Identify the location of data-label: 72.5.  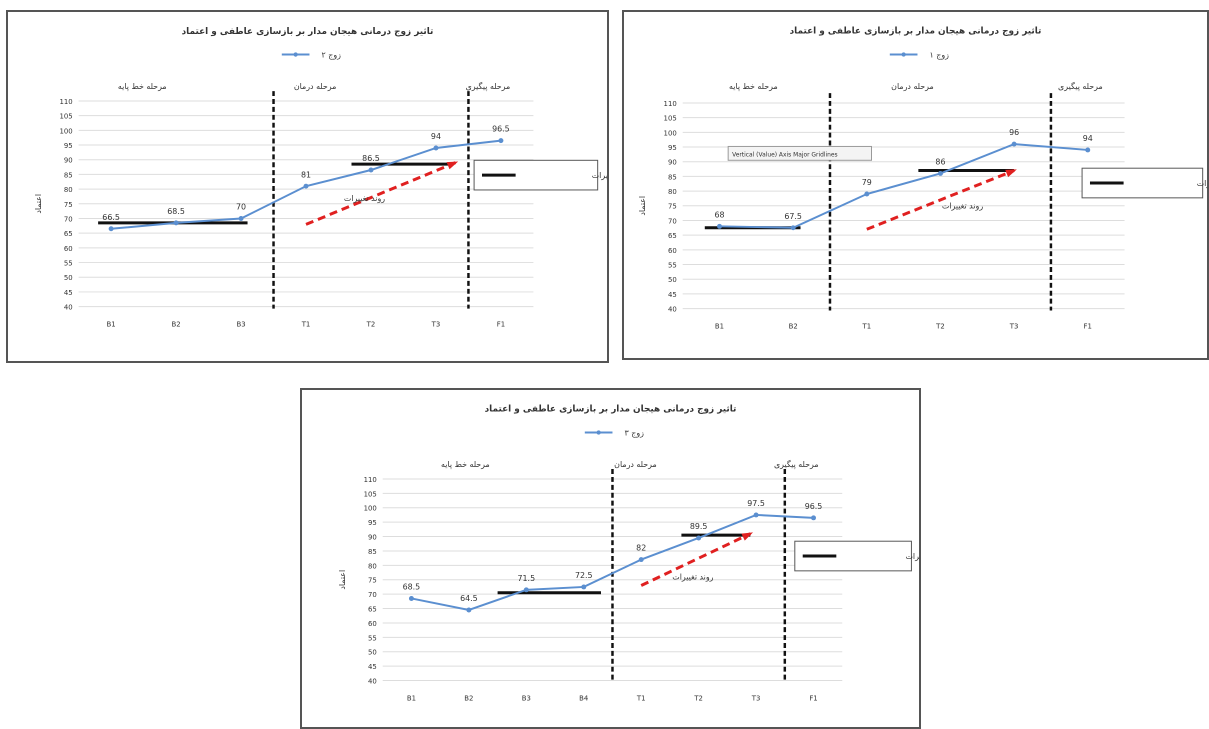
(584, 575).